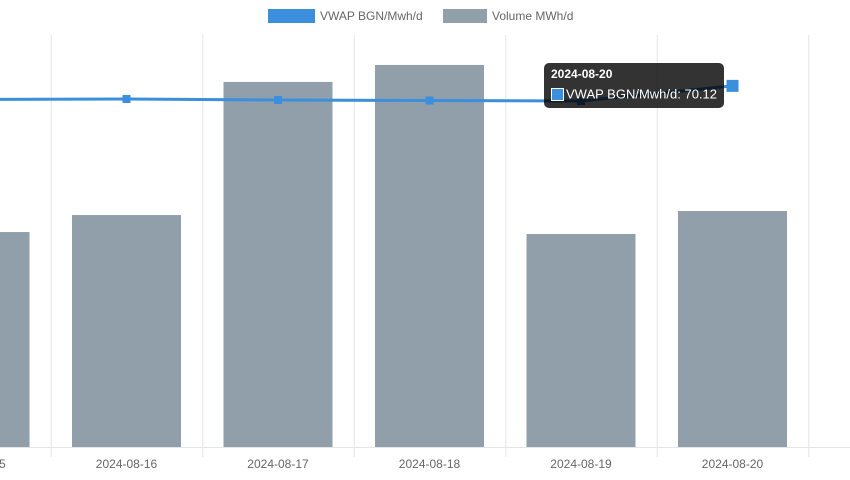 The width and height of the screenshot is (850, 480). What do you see at coordinates (532, 16) in the screenshot?
I see `legend-label: Volume MWh/d` at bounding box center [532, 16].